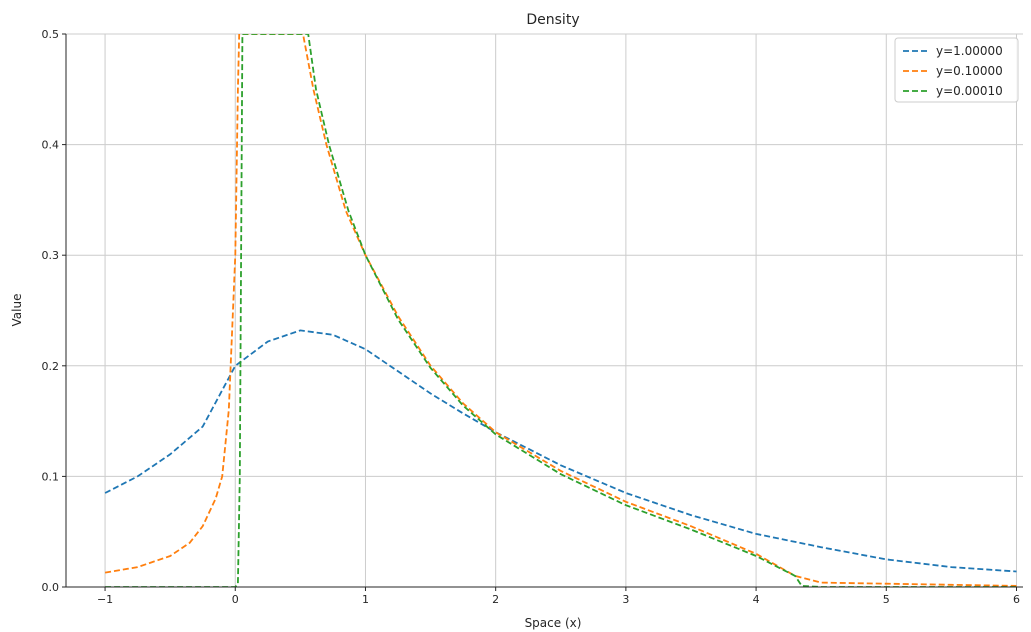  I want to click on y-tick-label: 0.5, so click(51, 34).